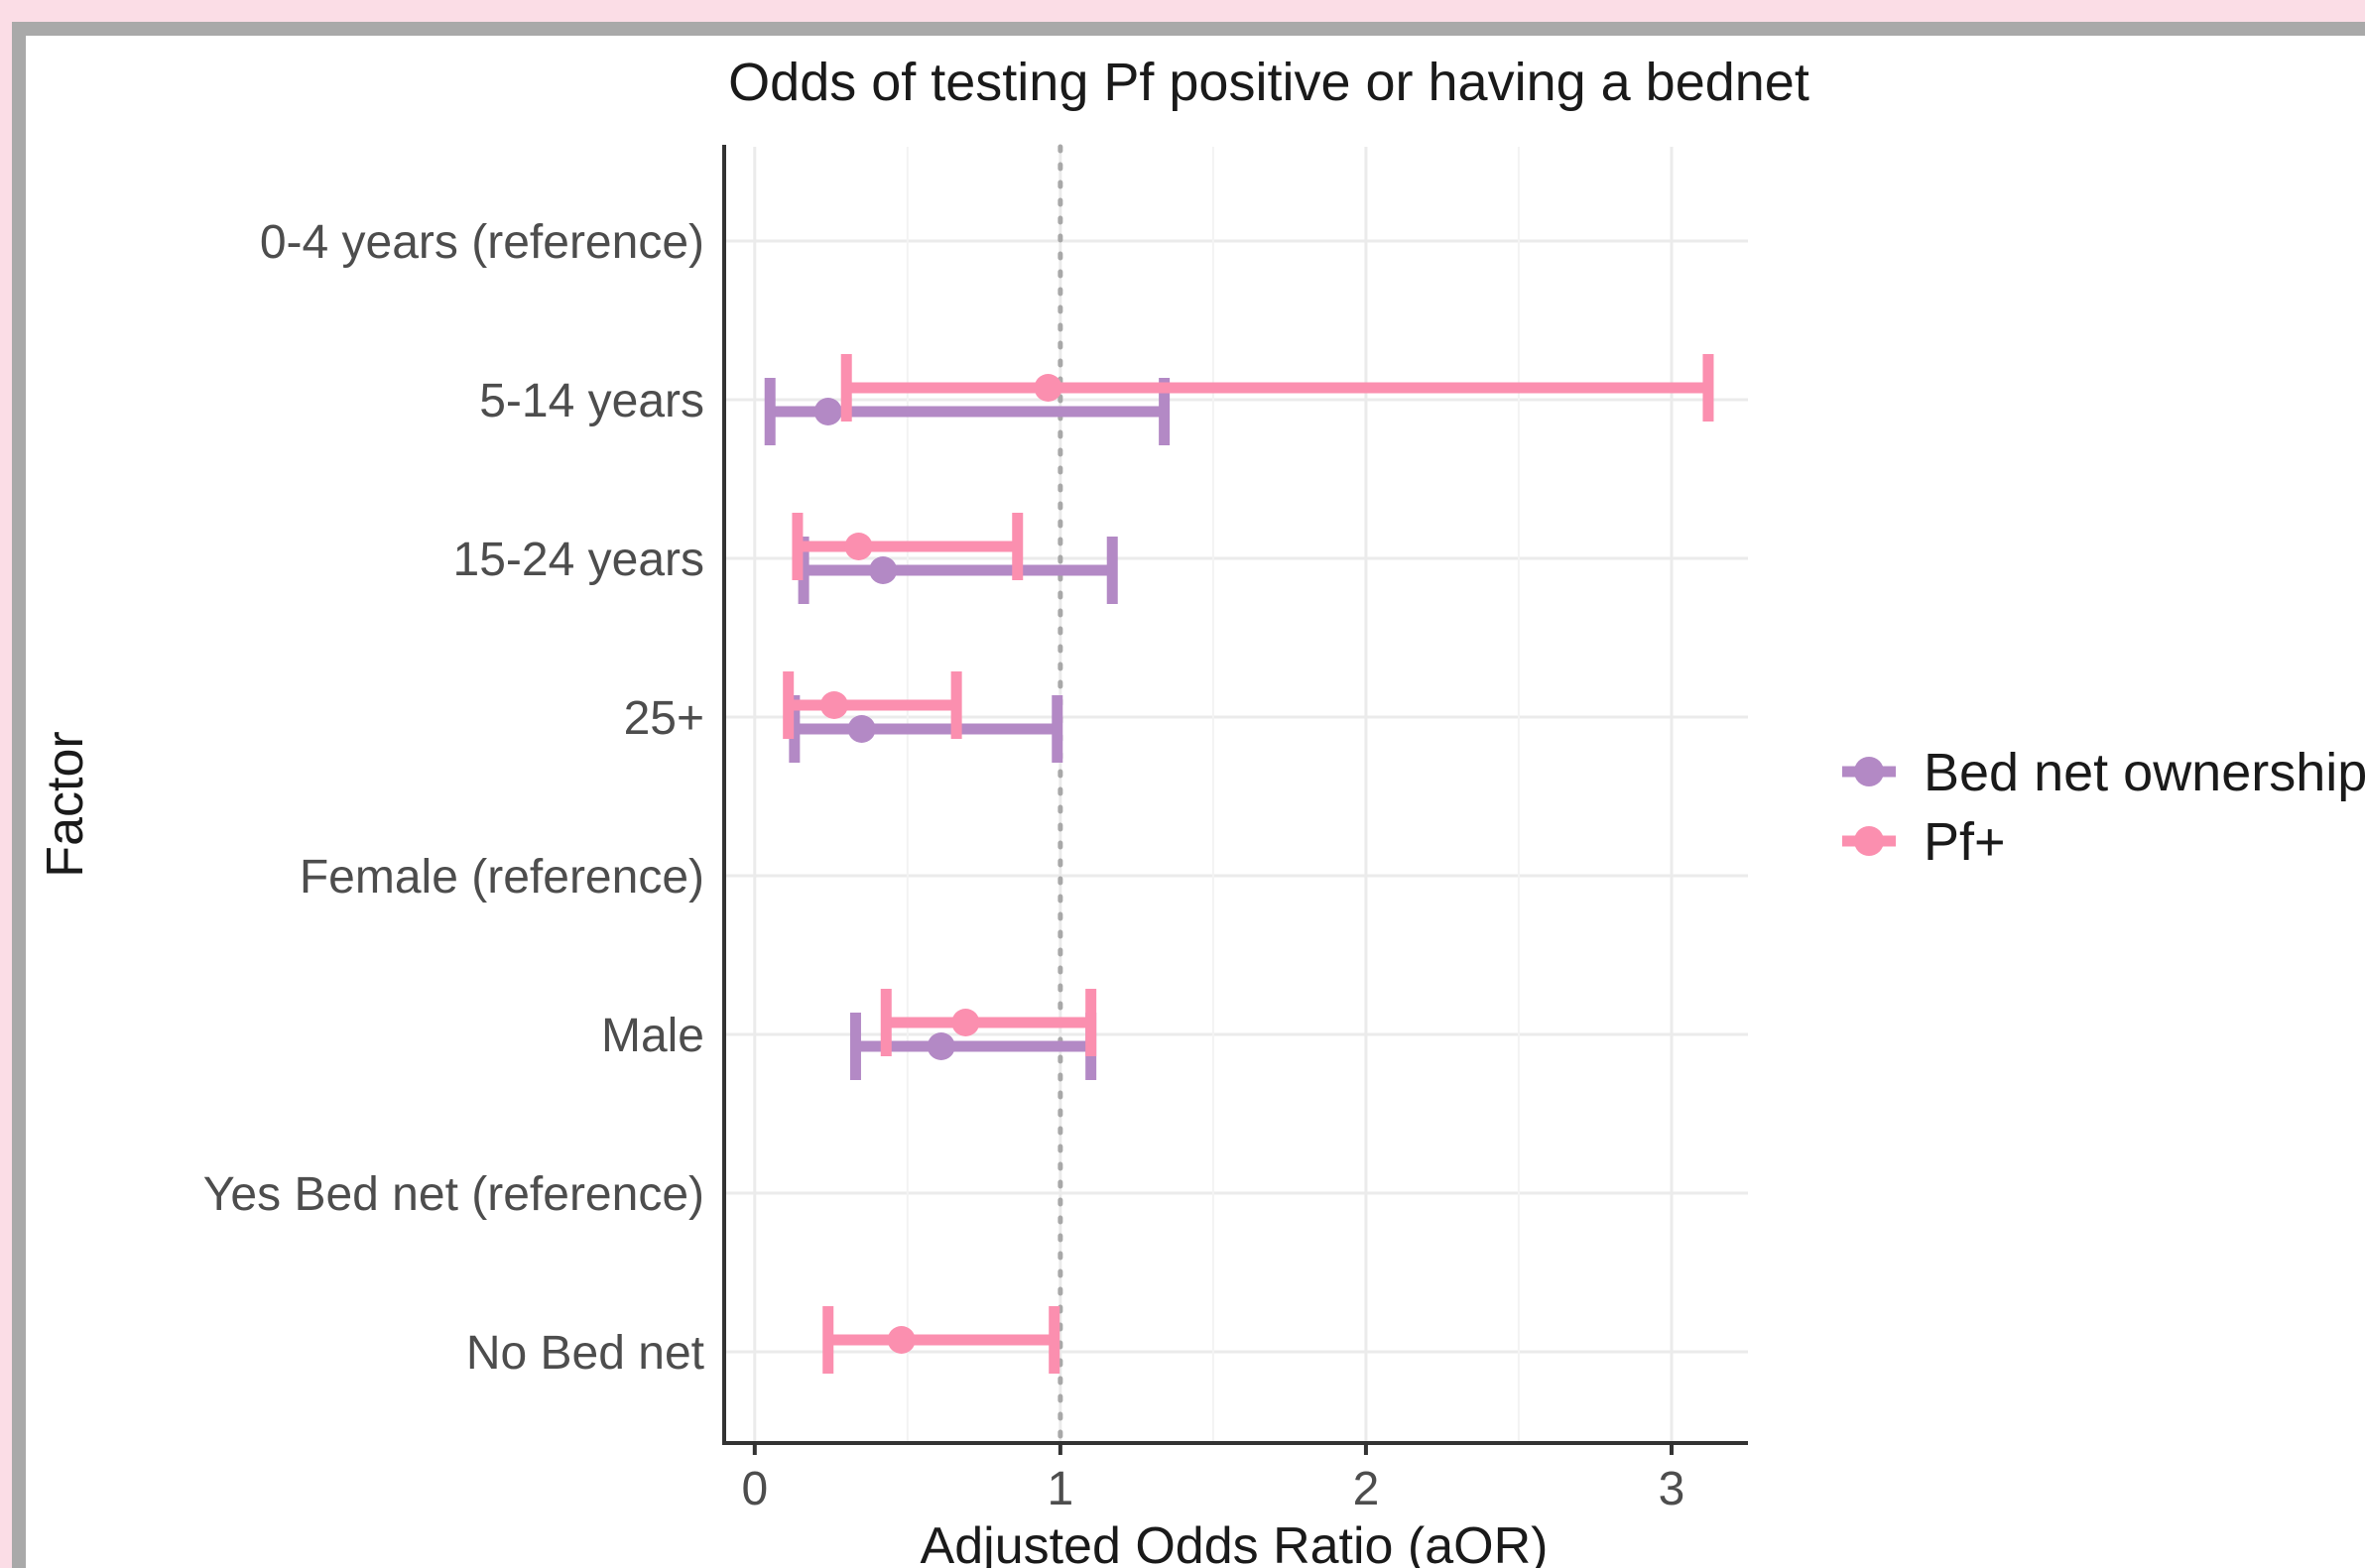 The height and width of the screenshot is (1568, 2365). I want to click on legend-label: Pf+, so click(1965, 842).